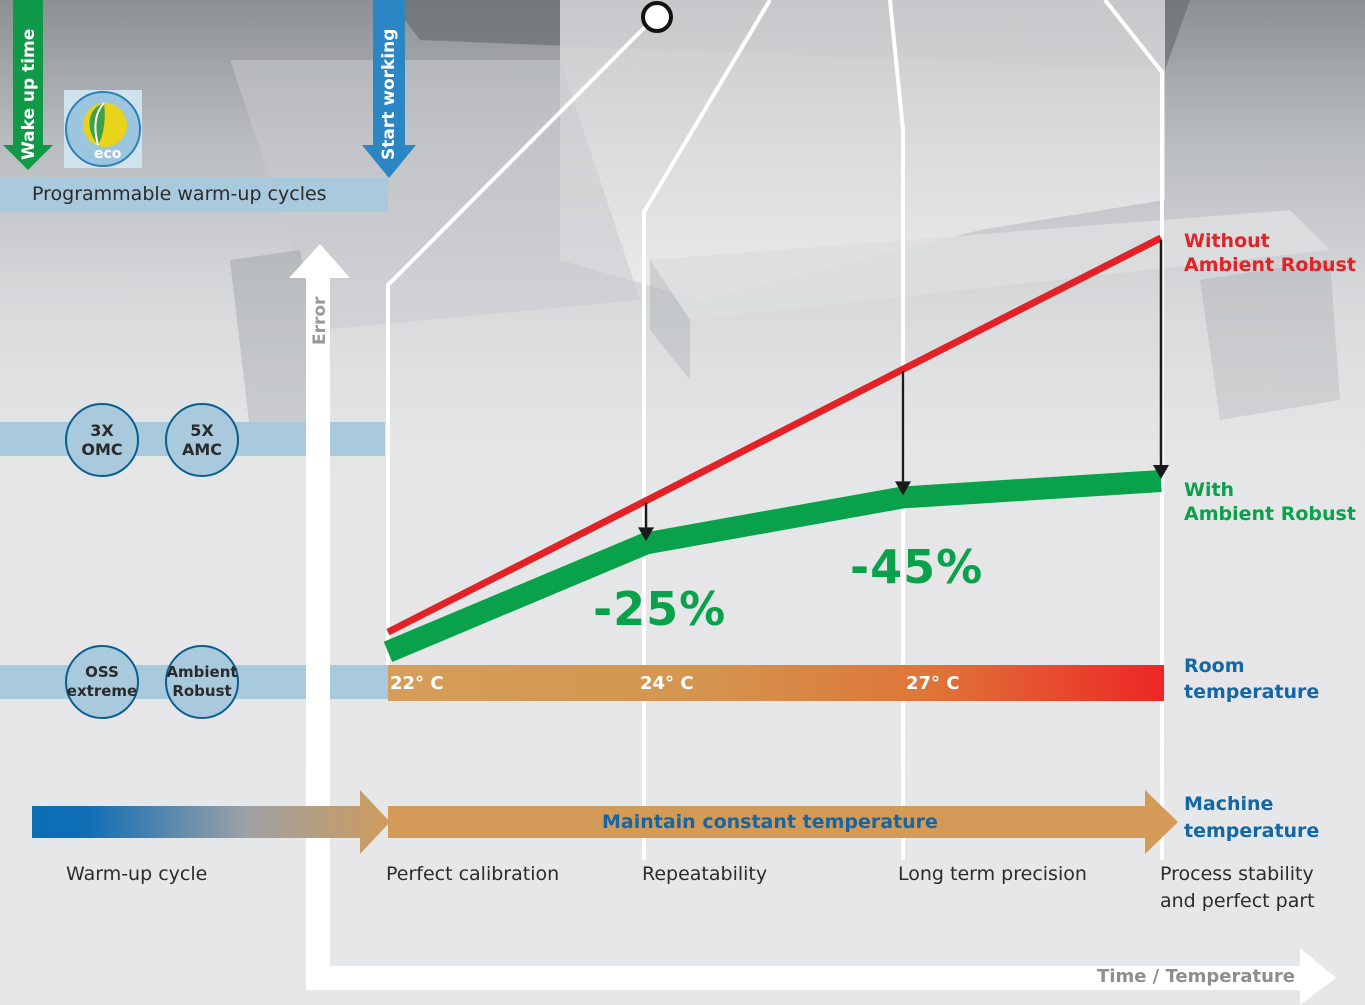  I want to click on option-5x-amc: 5X AMC, so click(202, 440).